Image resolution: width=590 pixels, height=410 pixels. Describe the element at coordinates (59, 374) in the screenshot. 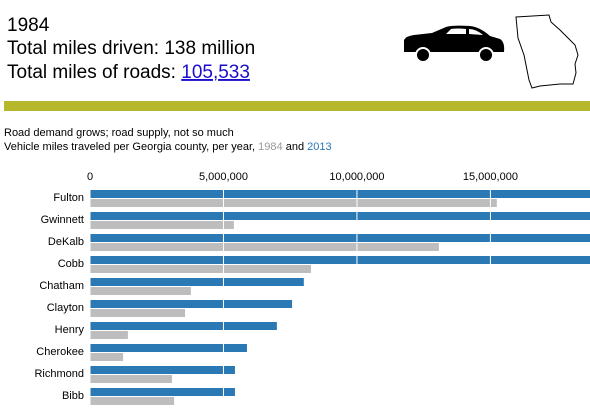

I see `y-tick-label: Richmond` at that location.